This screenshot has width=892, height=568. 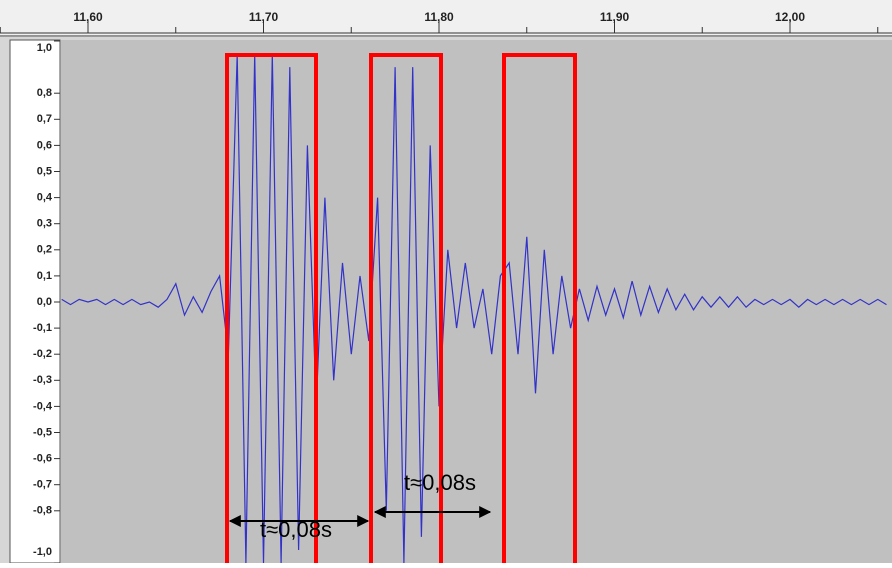 I want to click on amplitude-label: 0,6, so click(x=44, y=145).